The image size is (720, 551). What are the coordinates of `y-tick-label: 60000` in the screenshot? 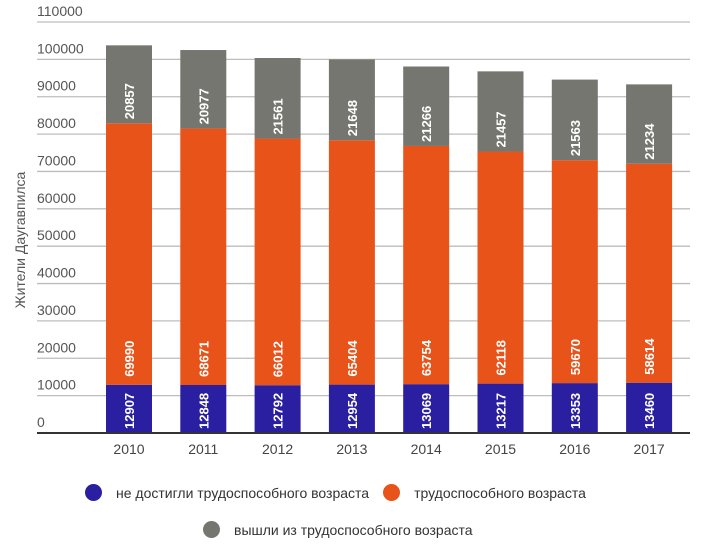 It's located at (56, 198).